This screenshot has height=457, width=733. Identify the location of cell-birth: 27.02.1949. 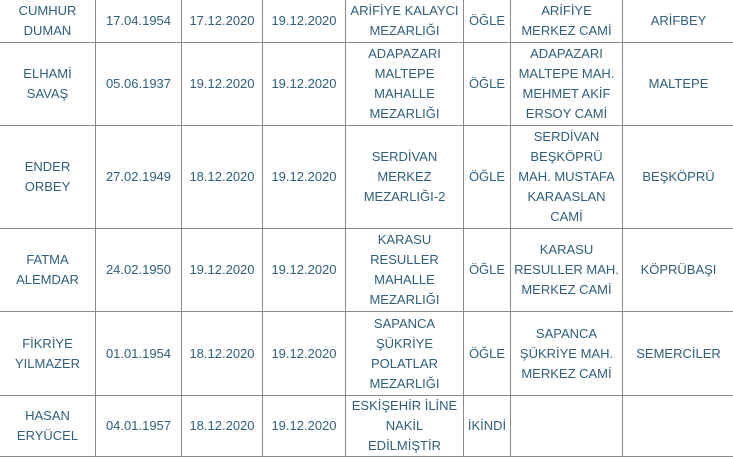
(139, 177).